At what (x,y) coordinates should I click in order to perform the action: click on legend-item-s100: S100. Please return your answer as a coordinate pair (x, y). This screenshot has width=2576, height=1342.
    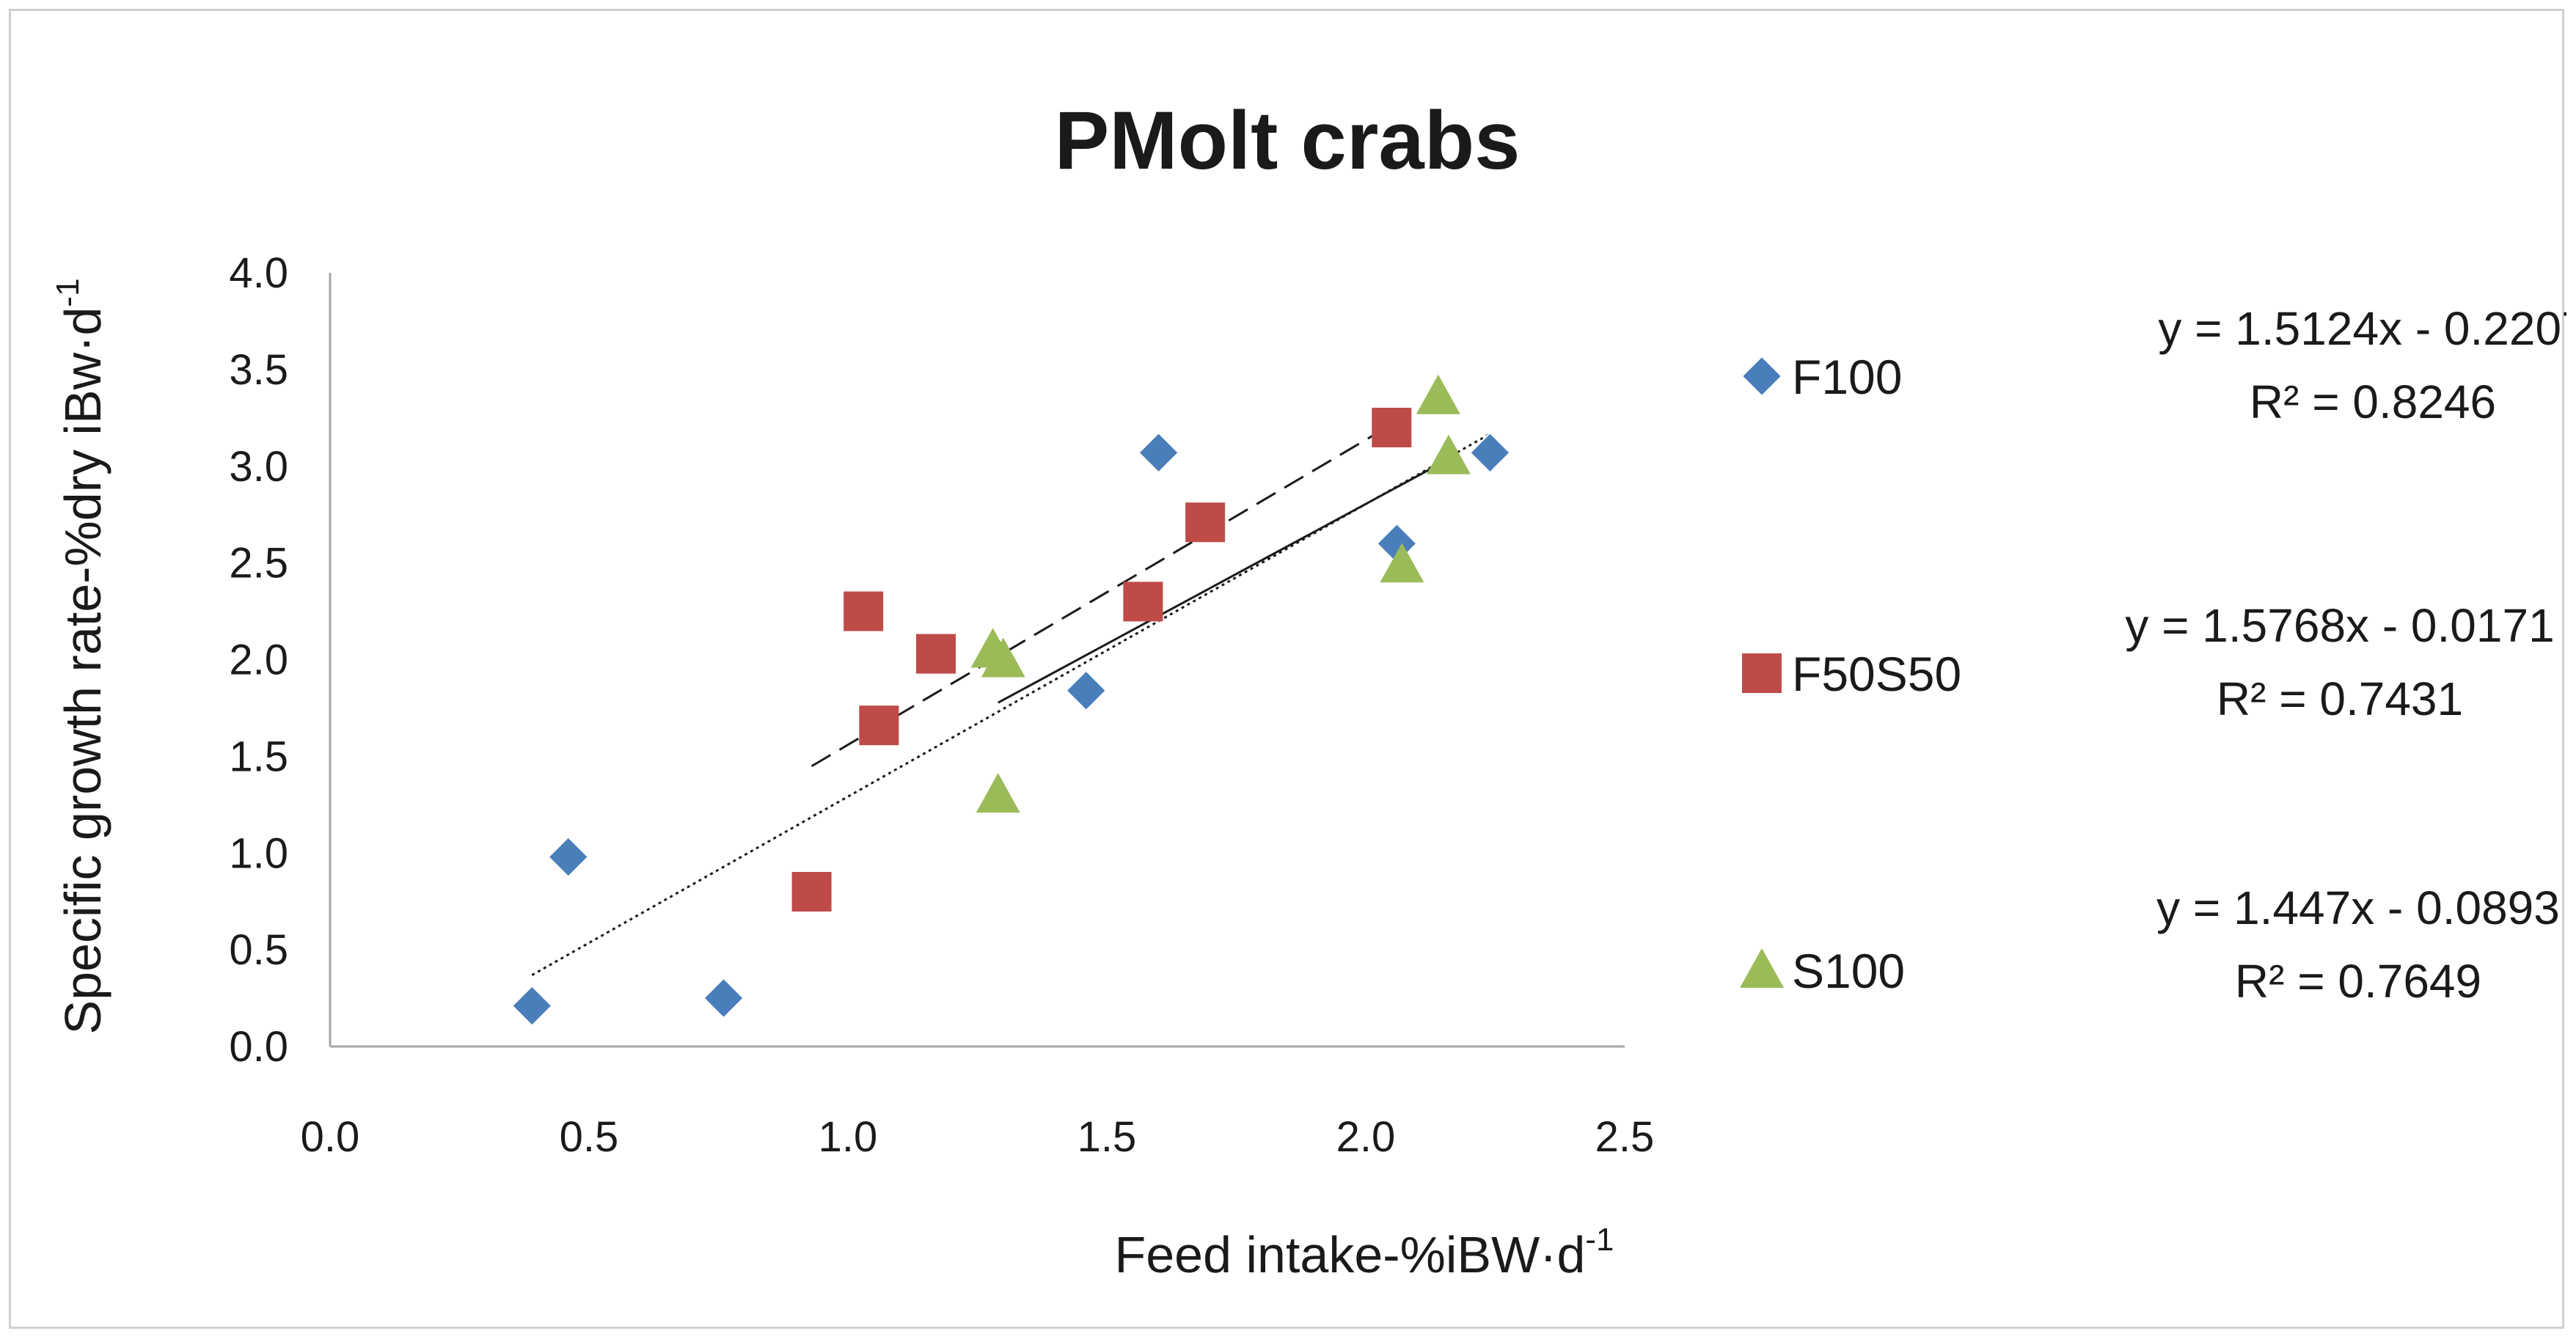
    Looking at the image, I should click on (1822, 971).